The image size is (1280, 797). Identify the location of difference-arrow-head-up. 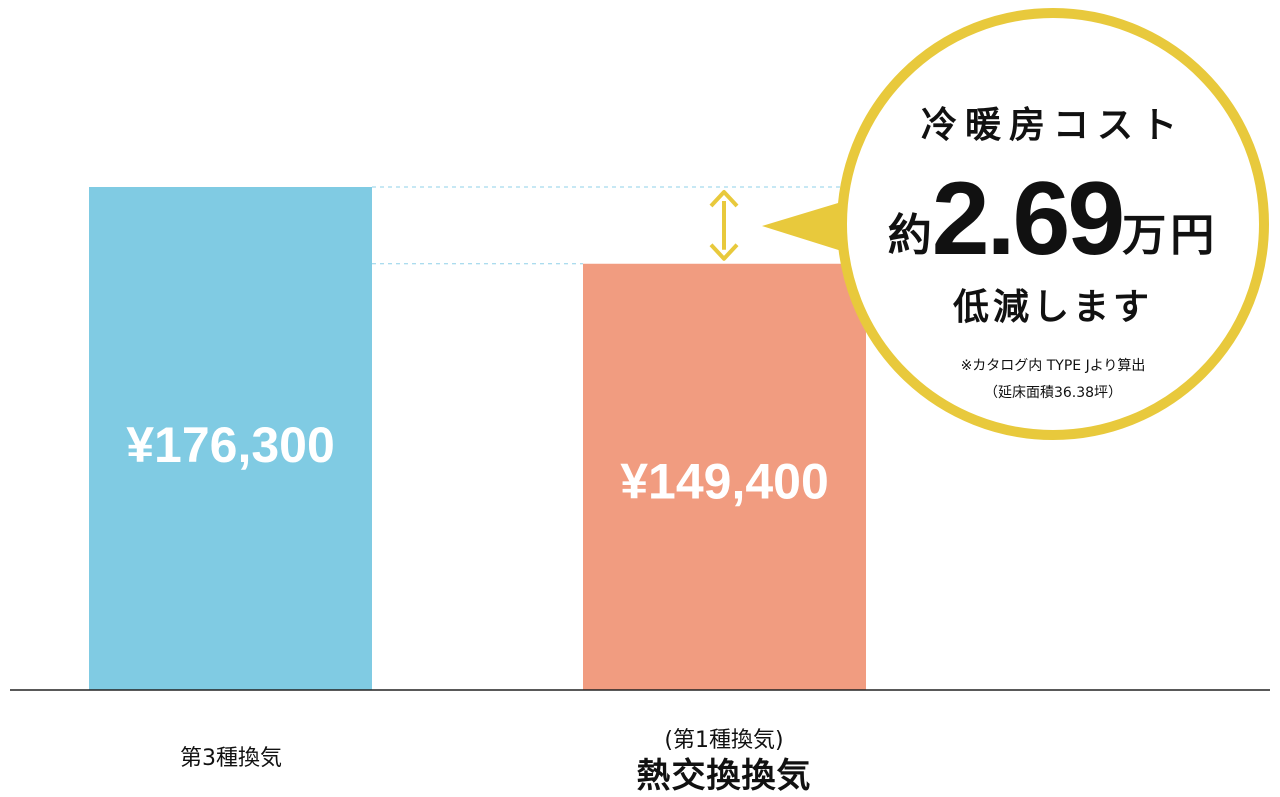
(724, 199).